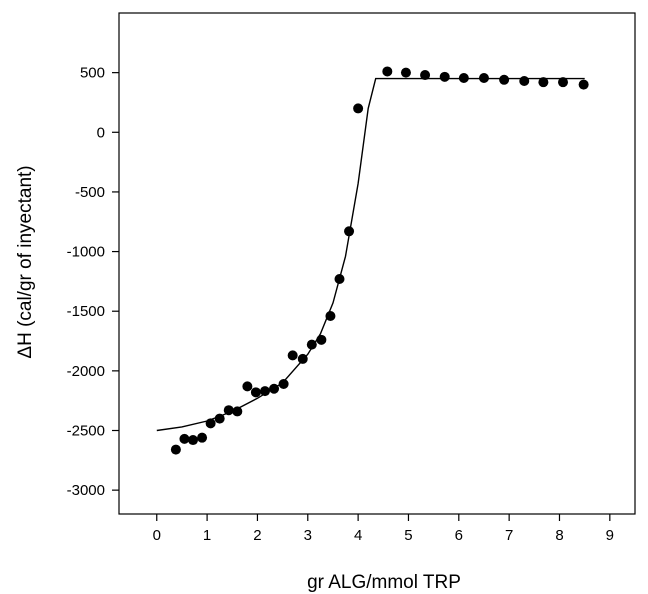 Image resolution: width=648 pixels, height=594 pixels. Describe the element at coordinates (92, 73) in the screenshot. I see `y-tick-label: 500` at that location.